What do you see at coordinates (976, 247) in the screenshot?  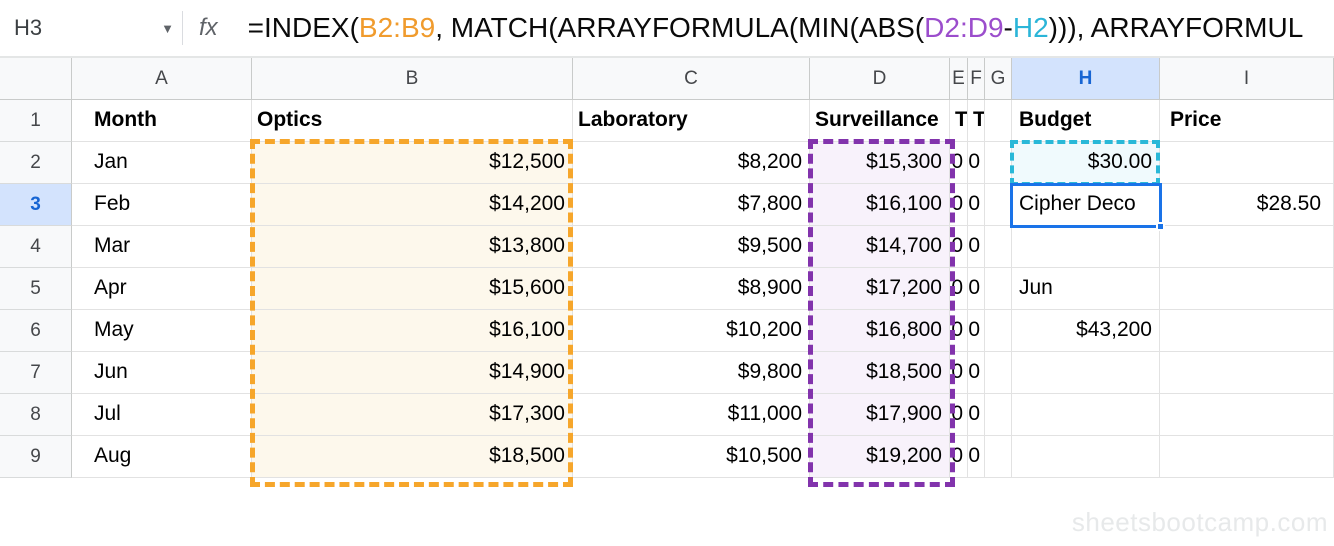 I see `cell-F4: 0` at bounding box center [976, 247].